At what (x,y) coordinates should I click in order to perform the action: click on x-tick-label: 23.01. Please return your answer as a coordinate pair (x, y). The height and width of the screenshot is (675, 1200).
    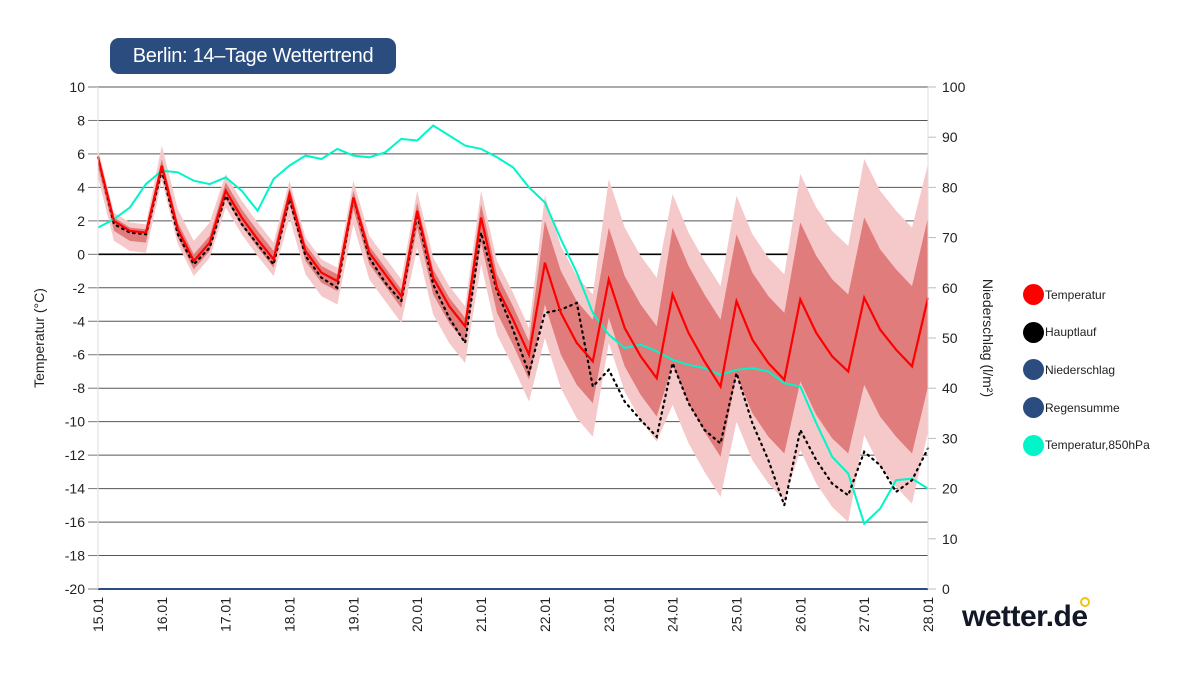
    Looking at the image, I should click on (609, 614).